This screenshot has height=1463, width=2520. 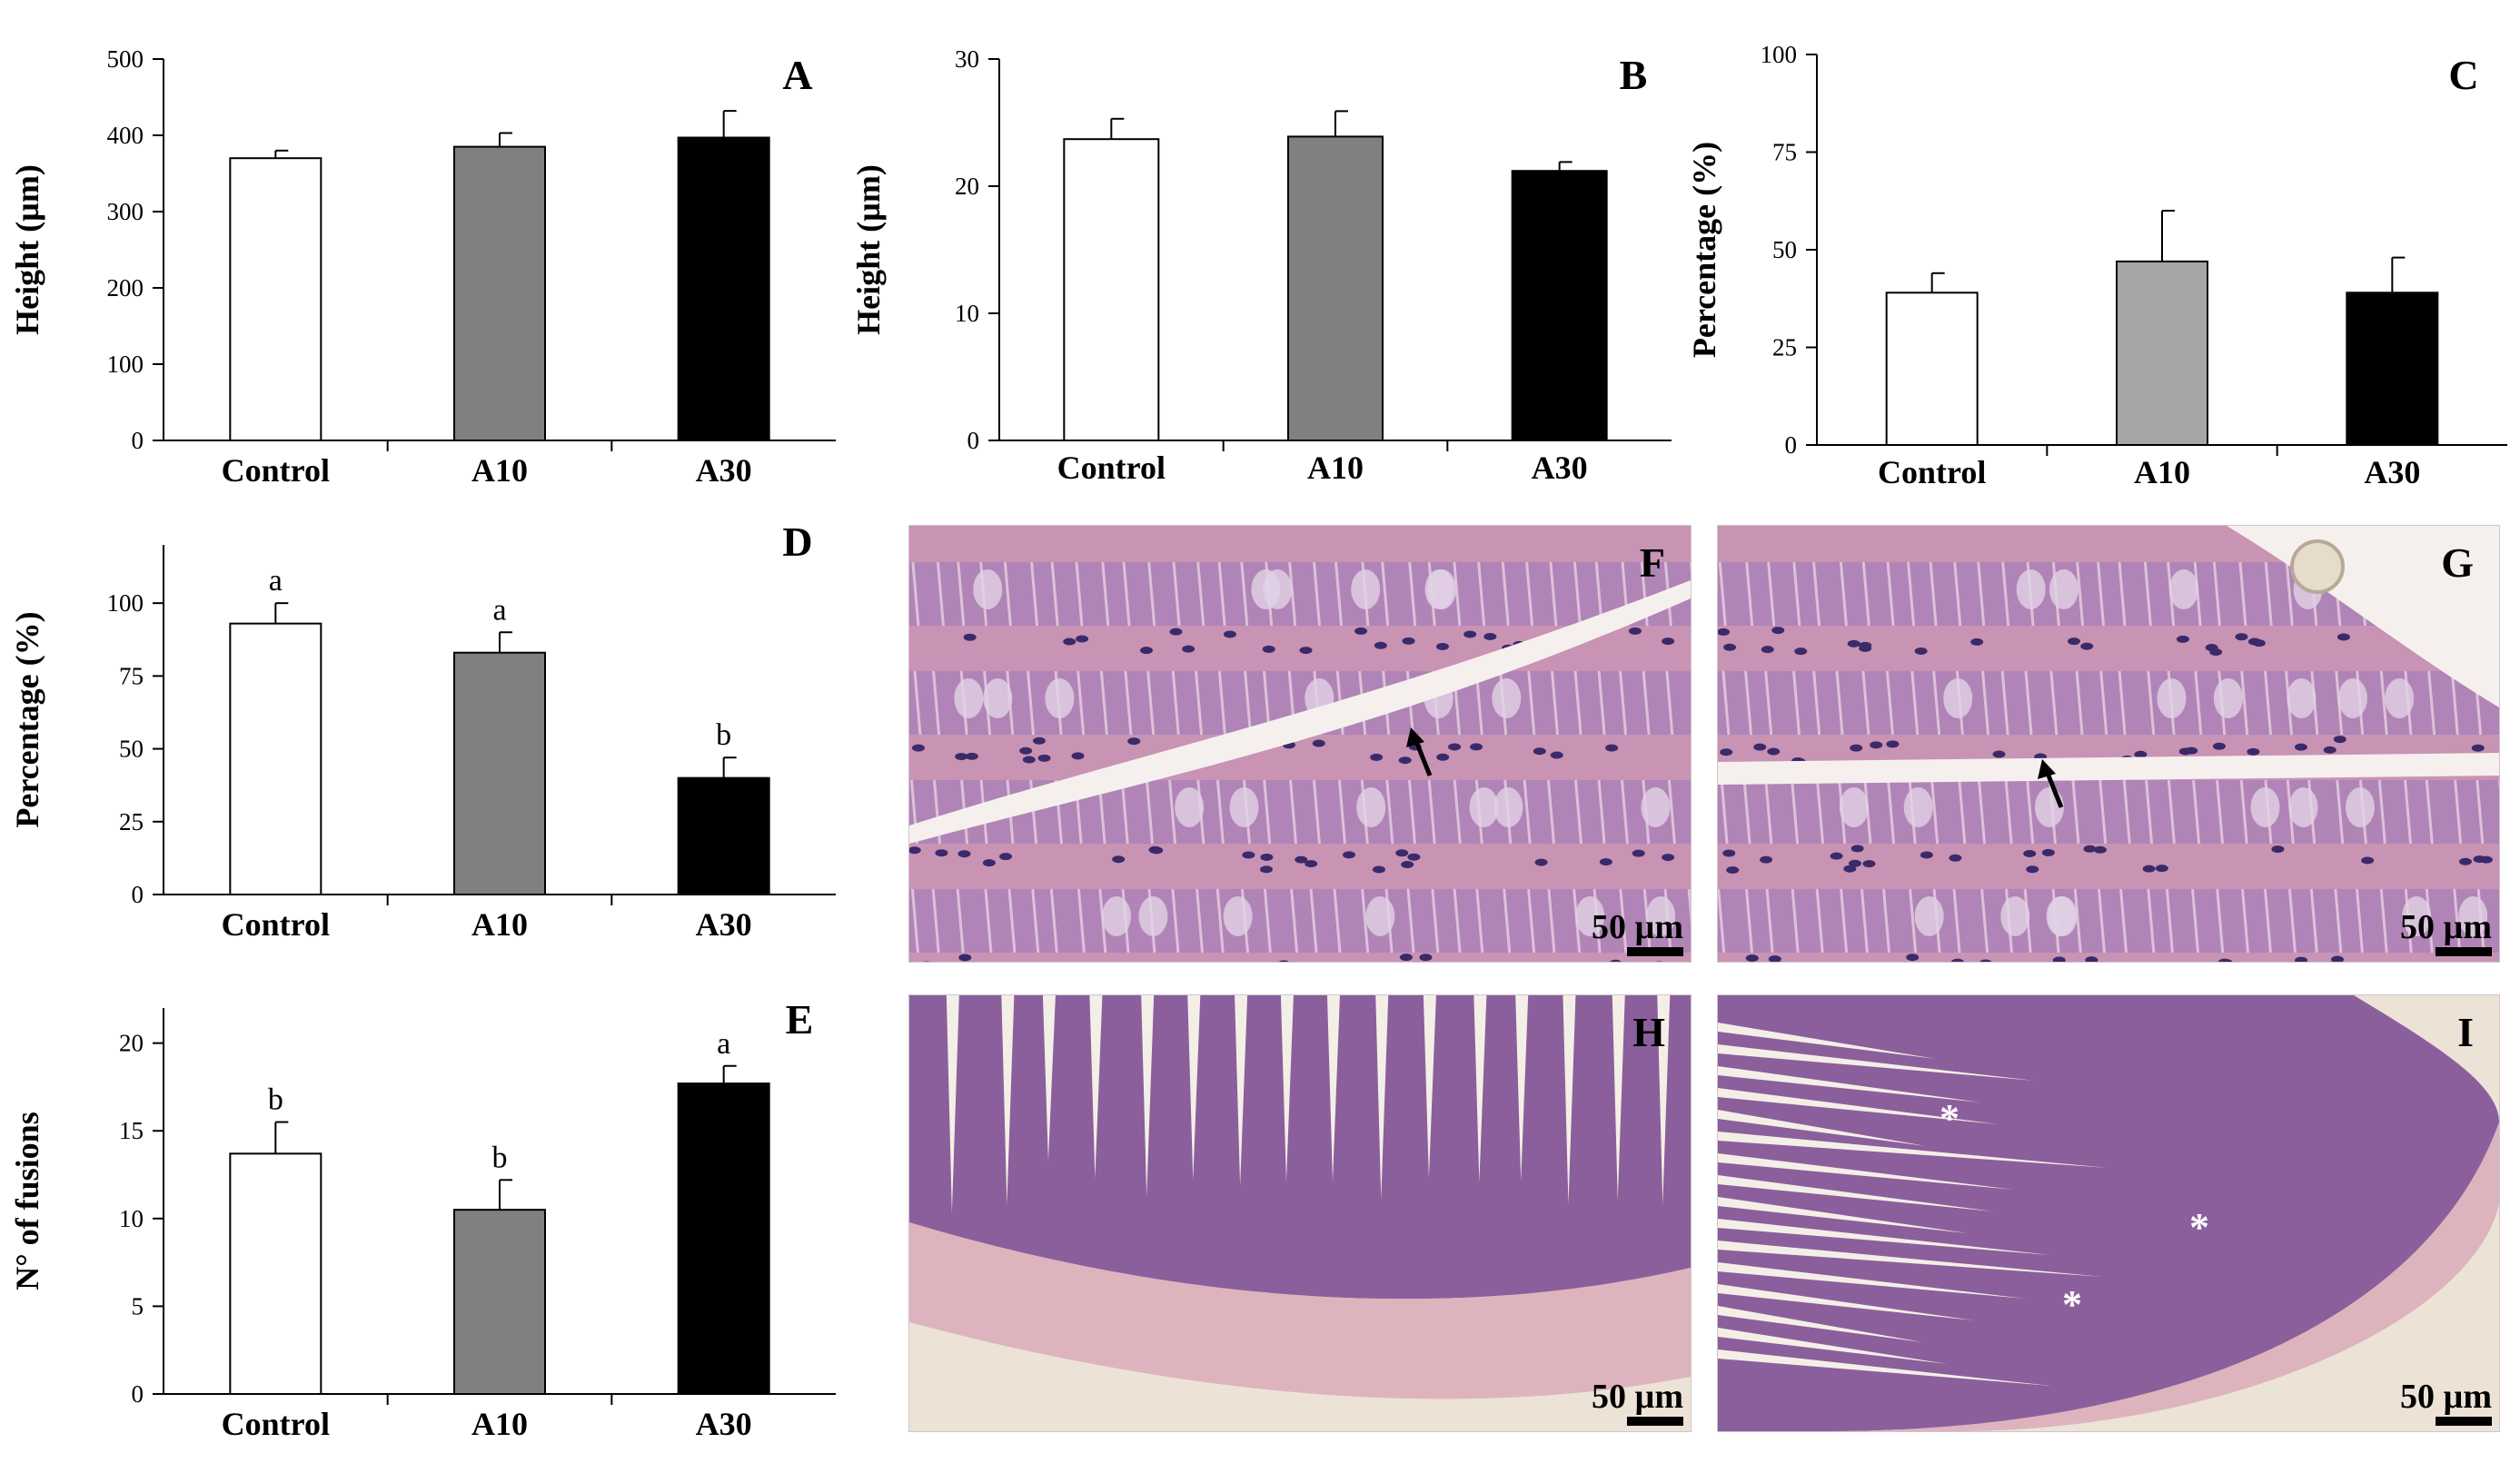 I want to click on y-axis-label-d: Percentage (%), so click(x=27, y=719).